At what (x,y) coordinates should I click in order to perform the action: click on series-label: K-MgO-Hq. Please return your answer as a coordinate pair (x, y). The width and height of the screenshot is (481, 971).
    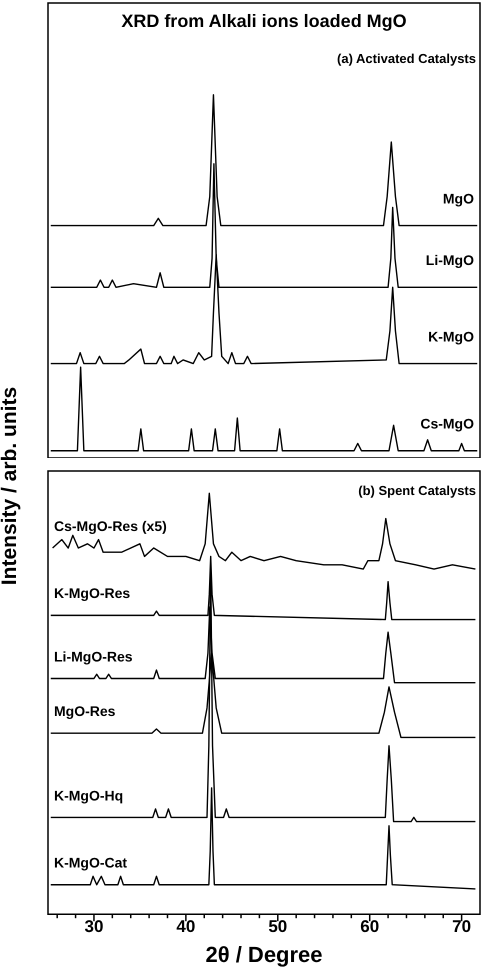
    Looking at the image, I should click on (89, 795).